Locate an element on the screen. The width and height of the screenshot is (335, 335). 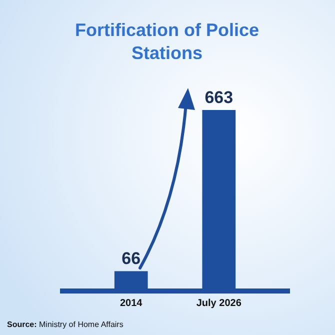
data-label: 66 is located at coordinates (131, 258).